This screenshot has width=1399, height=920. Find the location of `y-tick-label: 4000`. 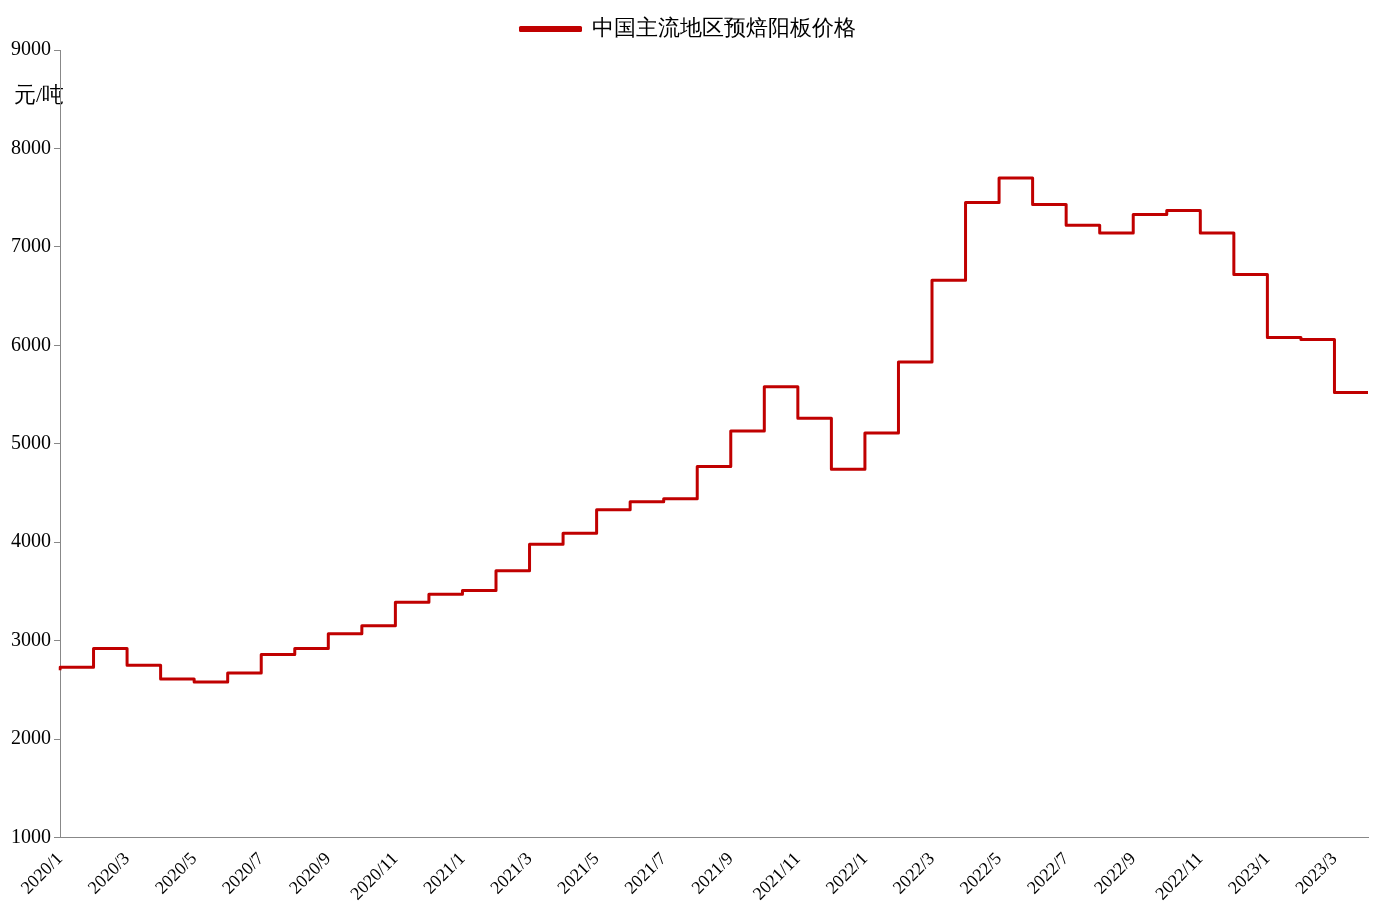

y-tick-label: 4000 is located at coordinates (31, 540).